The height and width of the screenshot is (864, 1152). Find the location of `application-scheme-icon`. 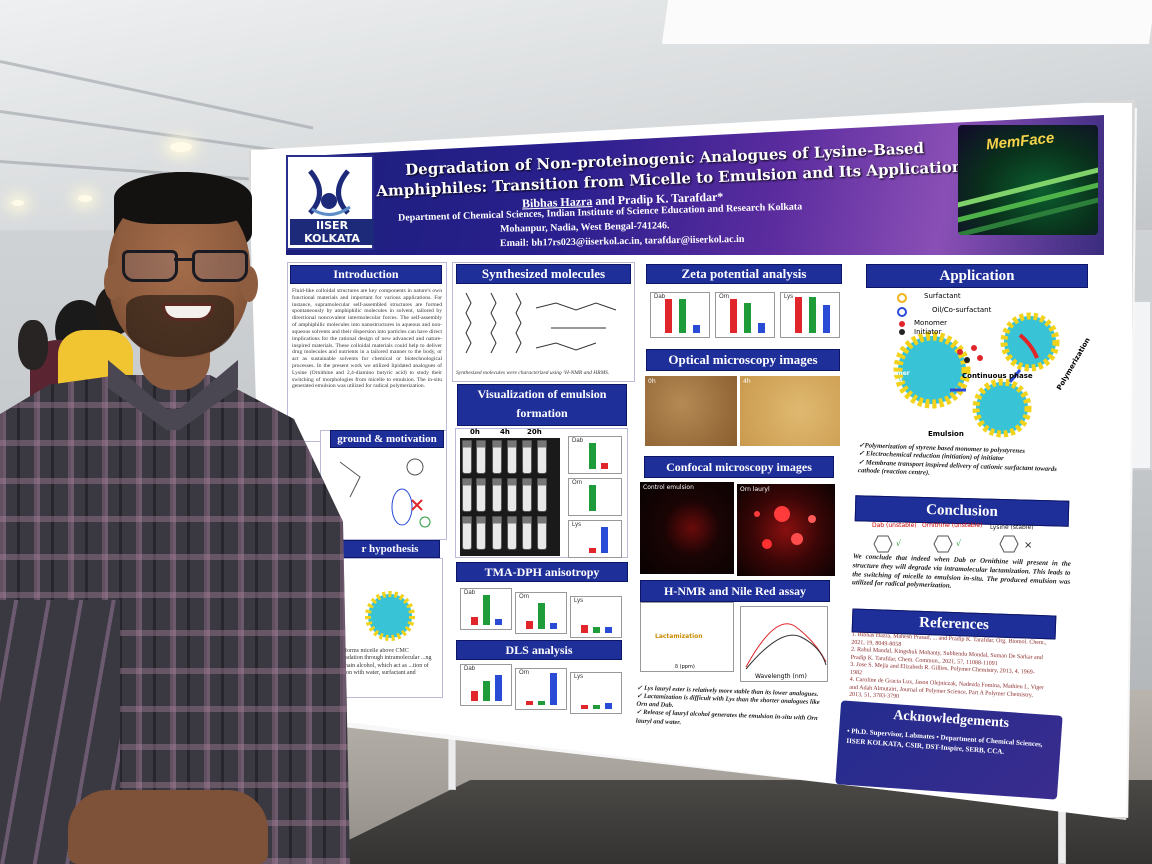

application-scheme-icon is located at coordinates (976, 365).